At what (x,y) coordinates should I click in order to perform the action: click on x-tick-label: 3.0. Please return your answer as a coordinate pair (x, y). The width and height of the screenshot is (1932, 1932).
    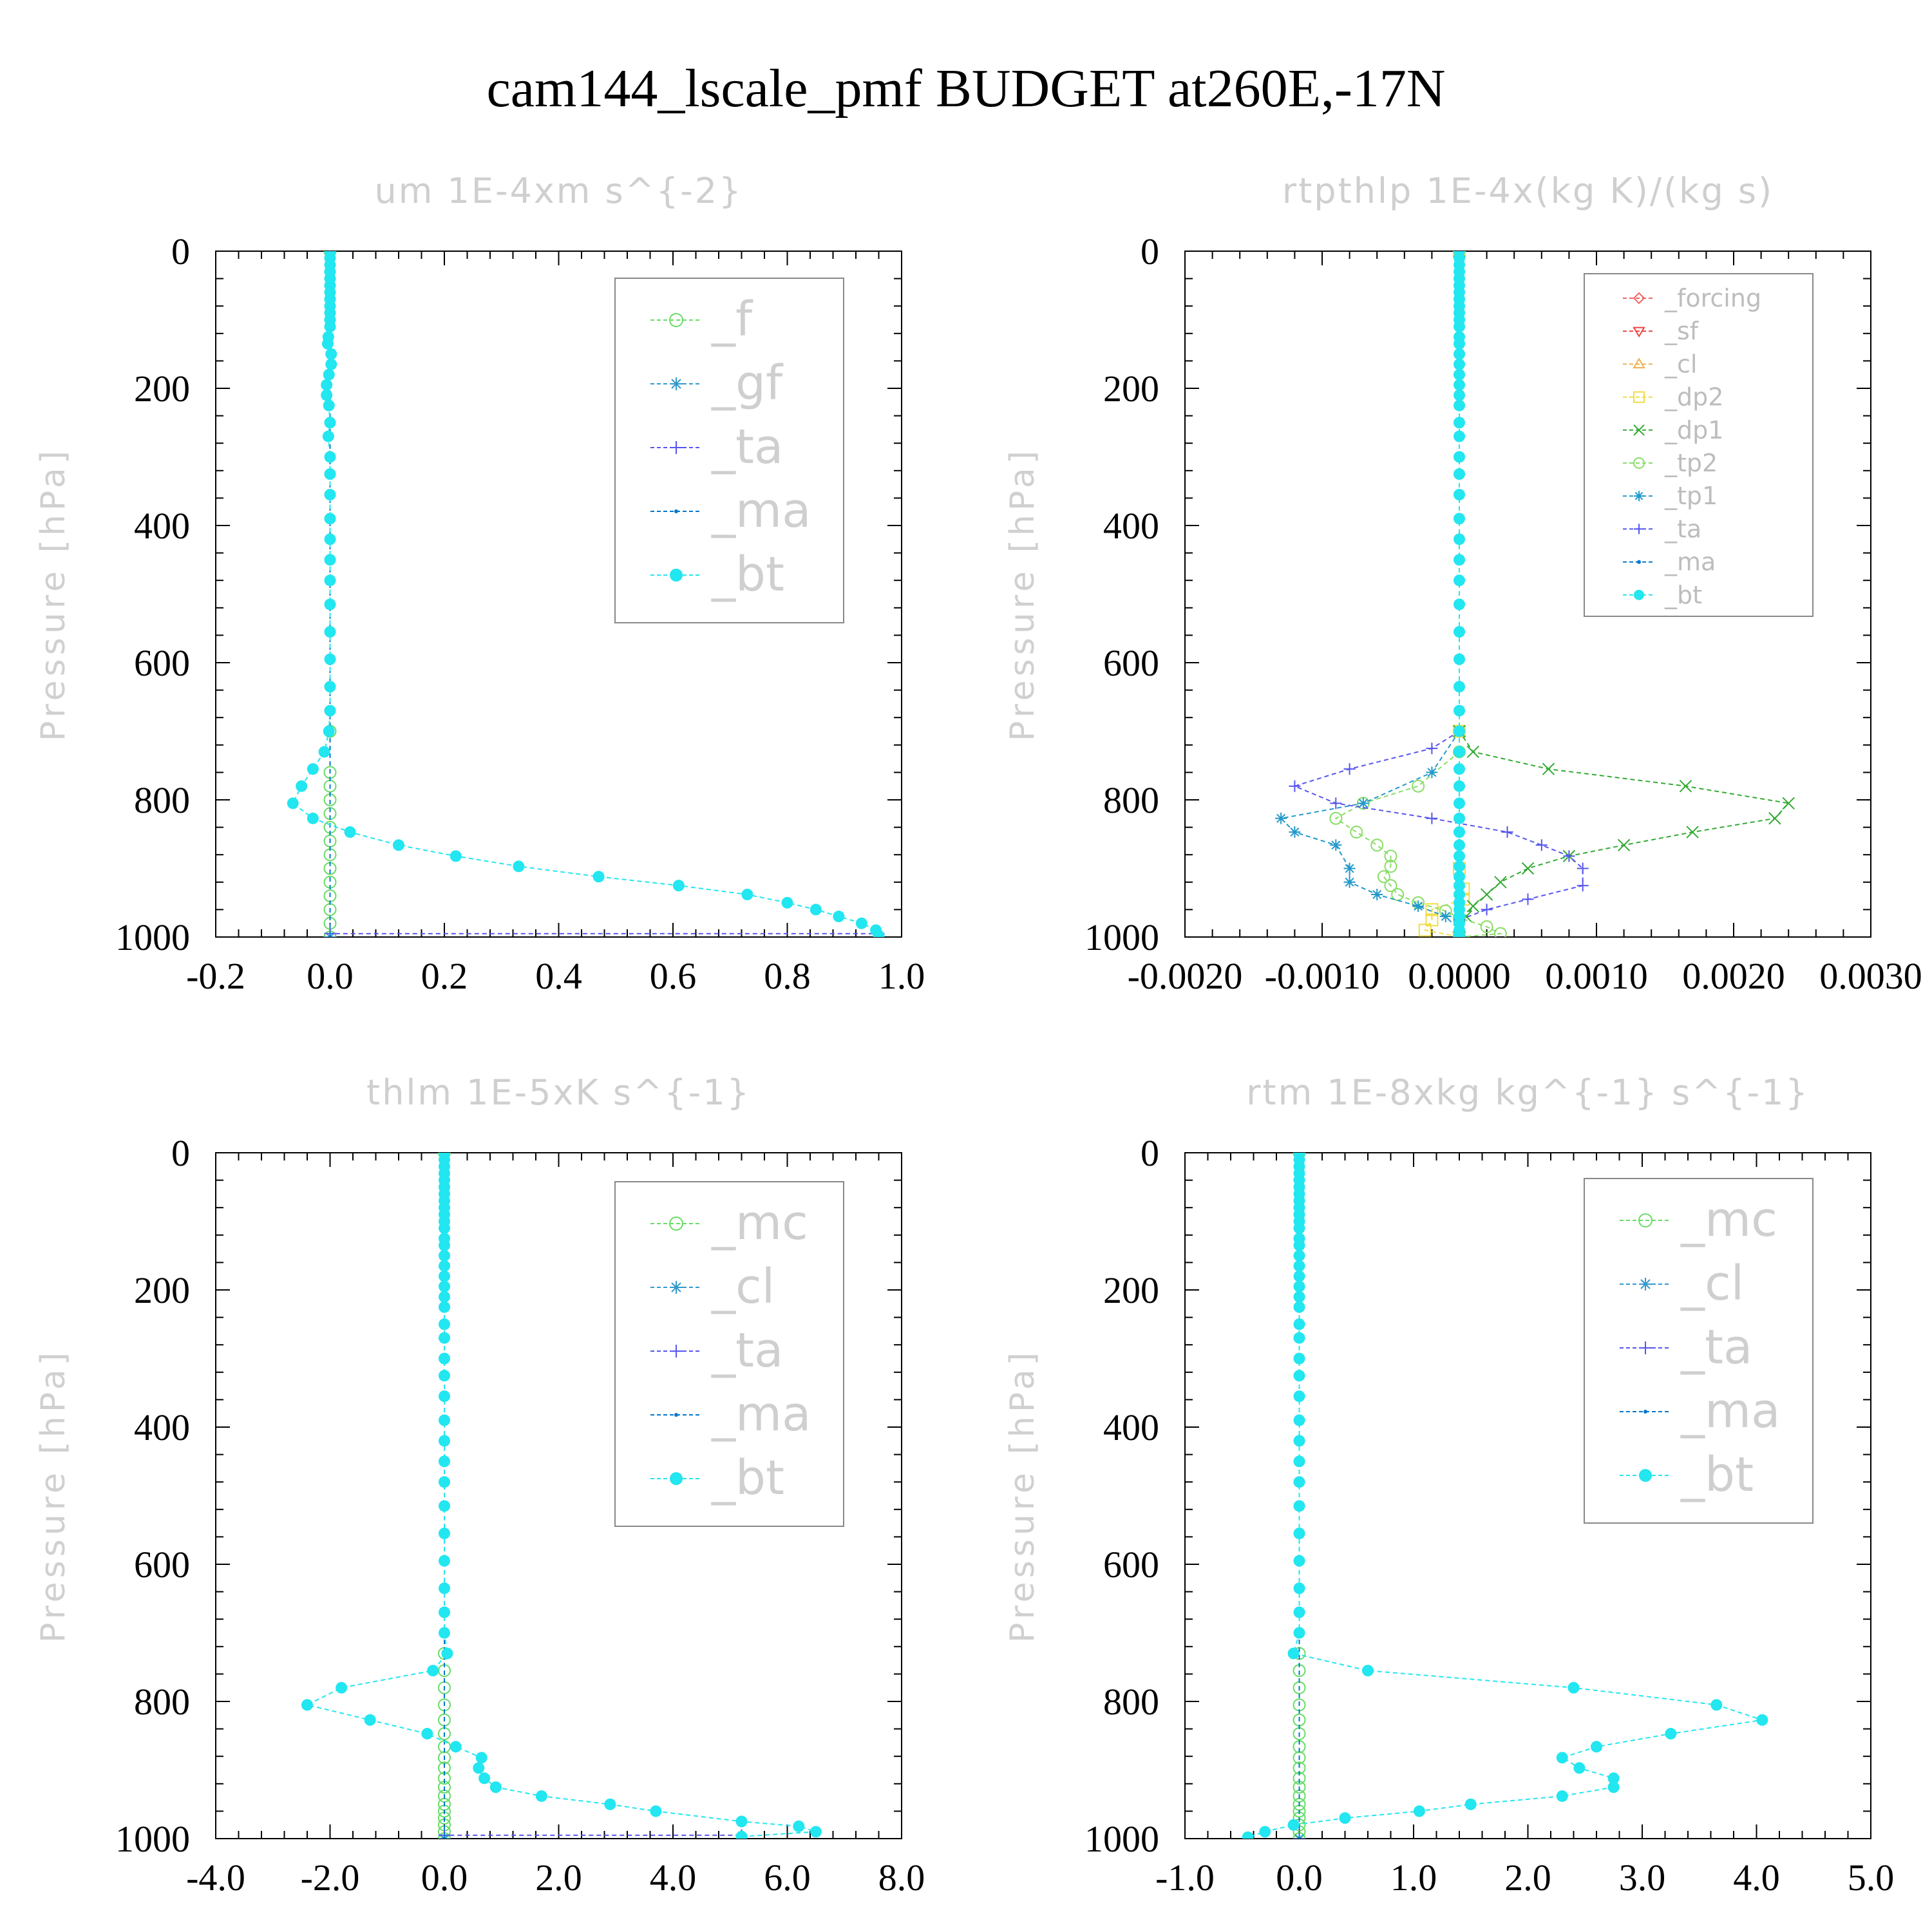
    Looking at the image, I should click on (1642, 1878).